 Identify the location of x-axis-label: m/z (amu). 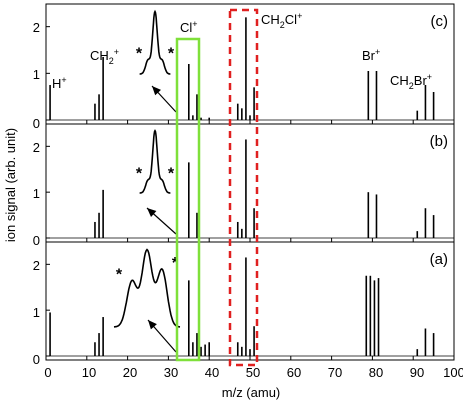
(251, 392).